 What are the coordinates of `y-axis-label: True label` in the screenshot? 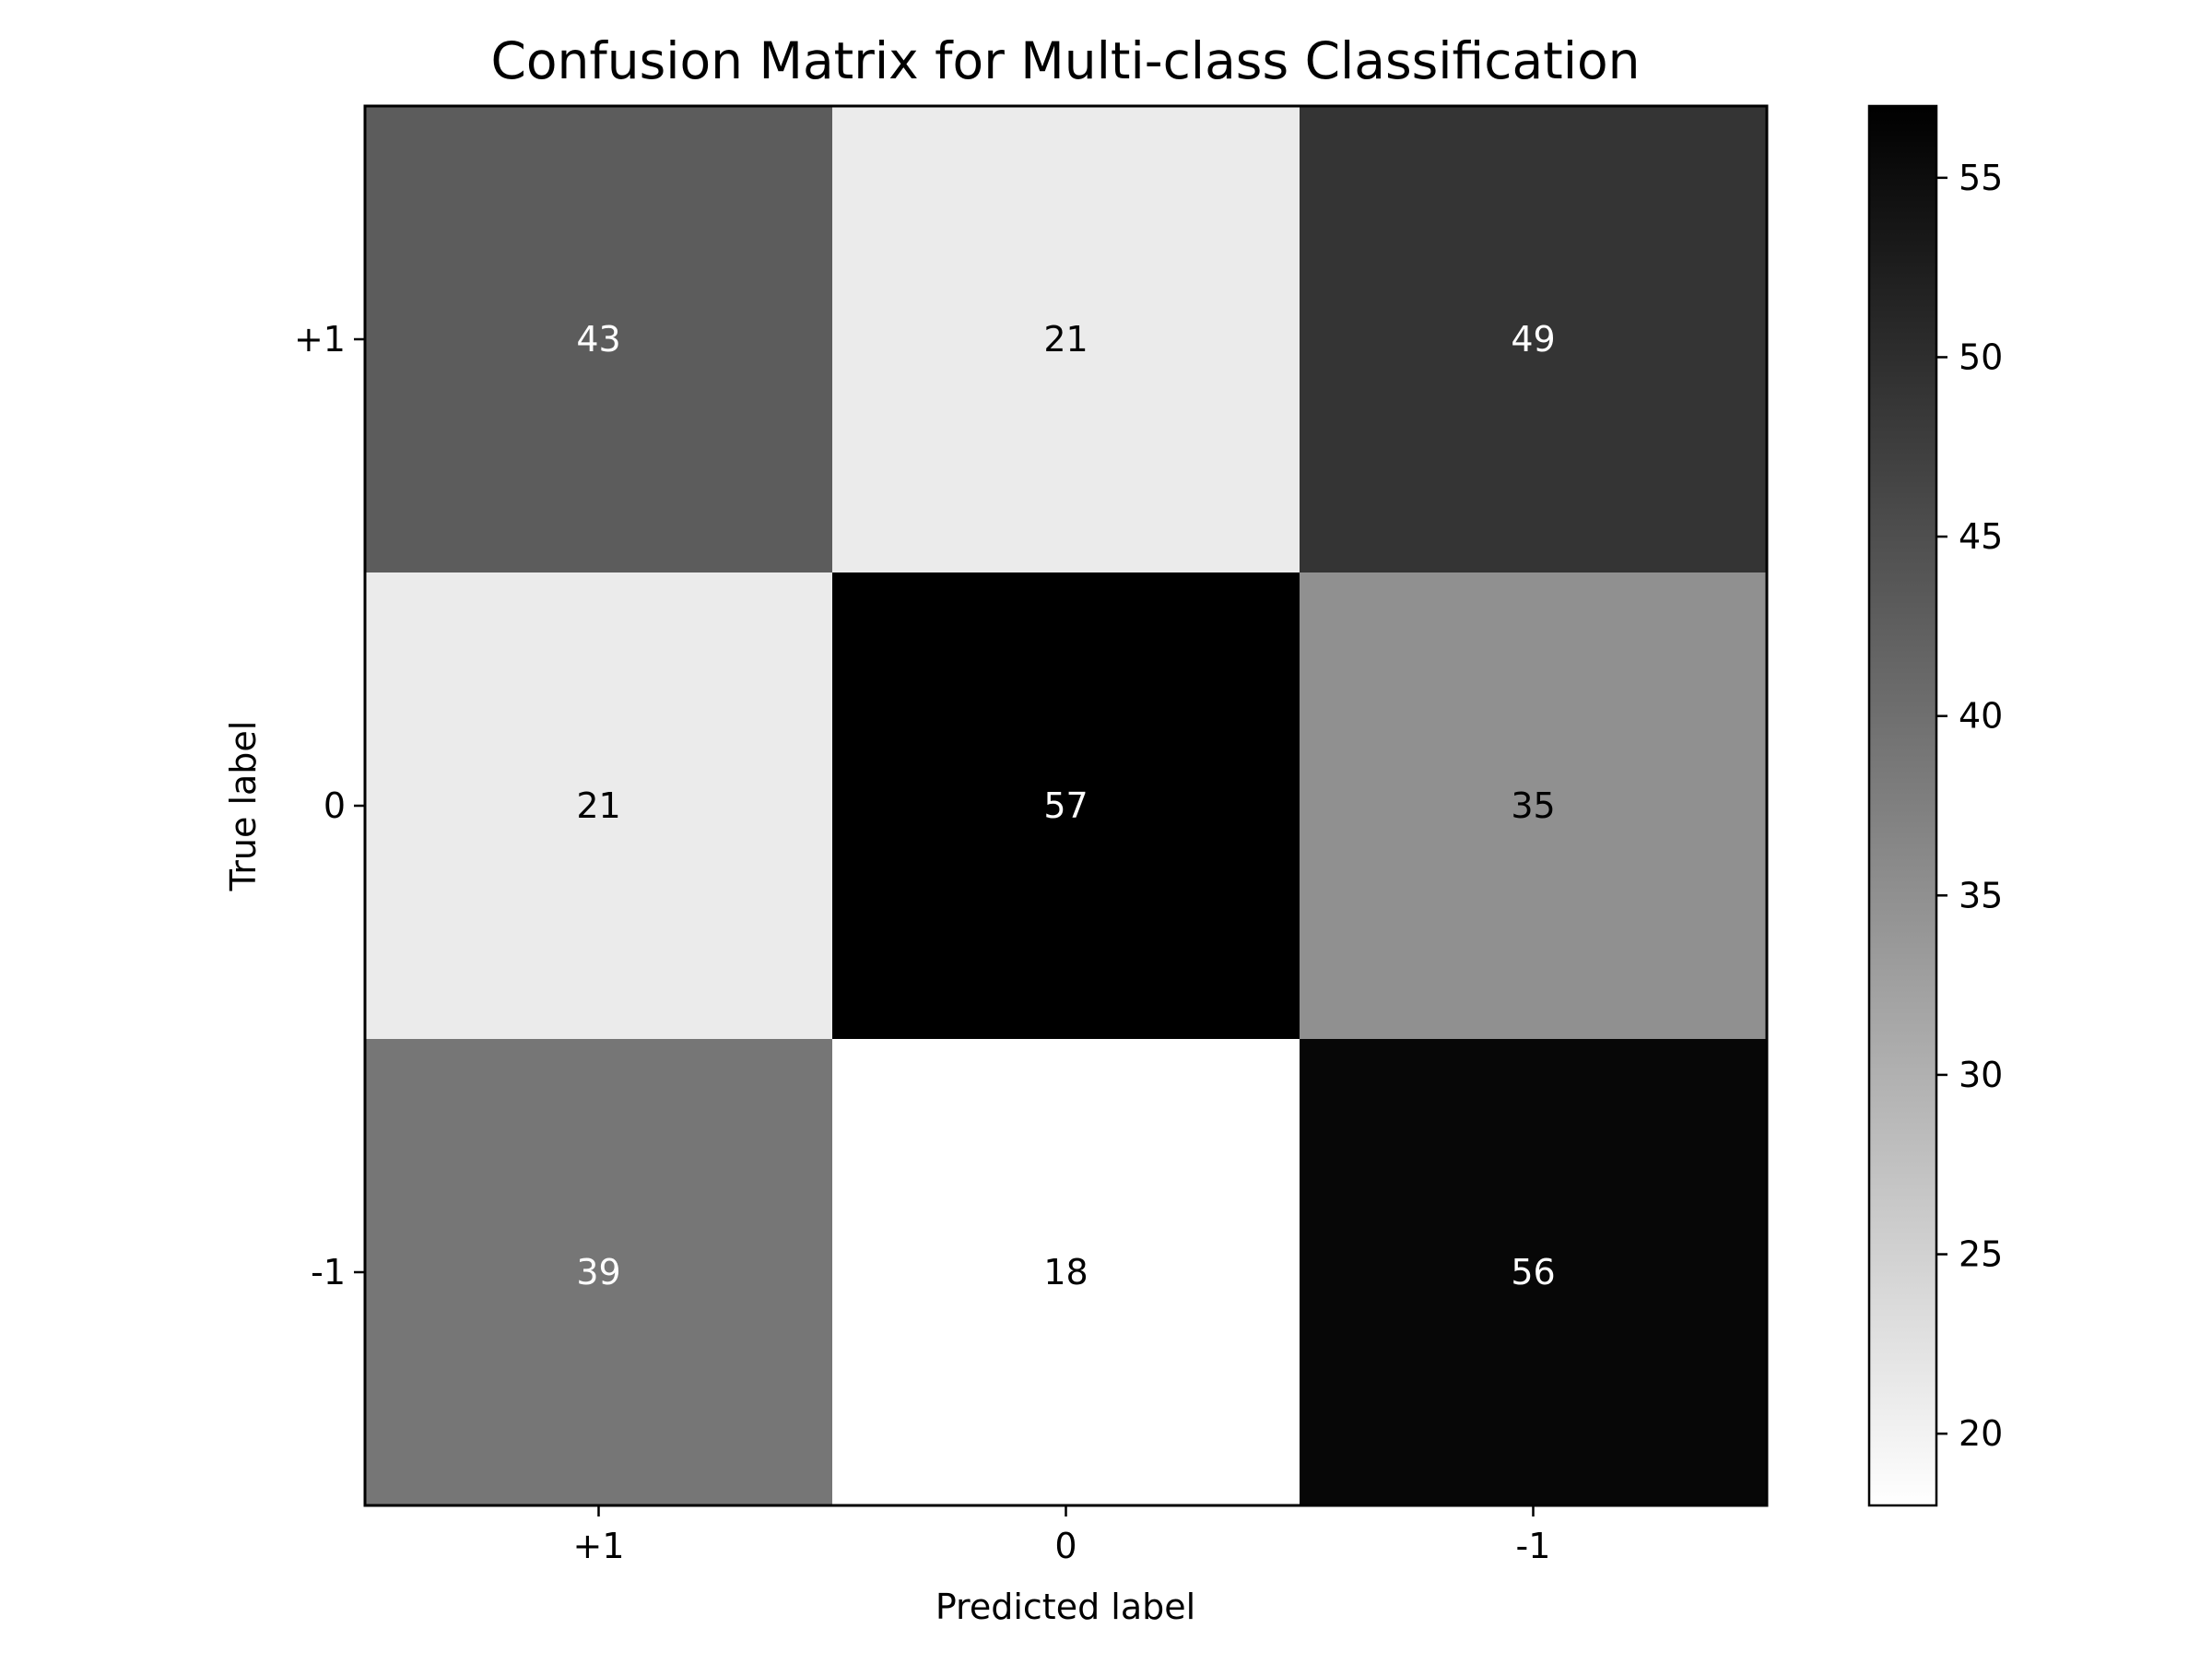 It's located at (243, 806).